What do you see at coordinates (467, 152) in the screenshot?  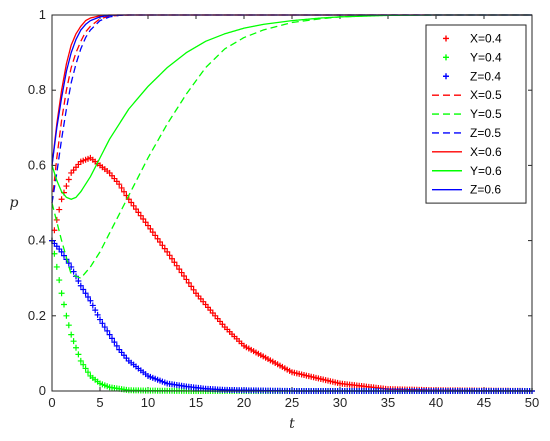 I see `legend-item: X=0.6` at bounding box center [467, 152].